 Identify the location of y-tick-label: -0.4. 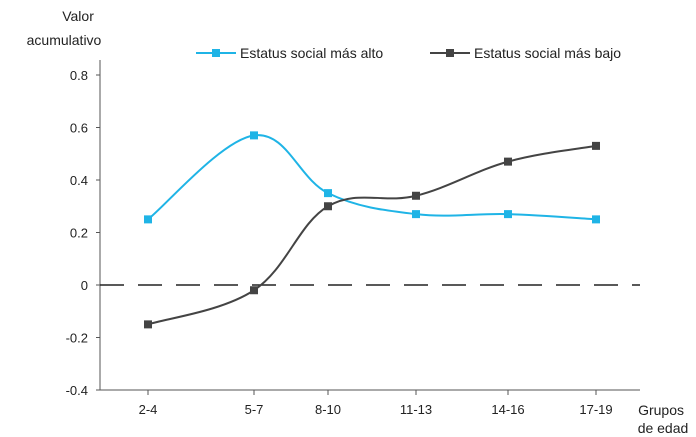
(77, 390).